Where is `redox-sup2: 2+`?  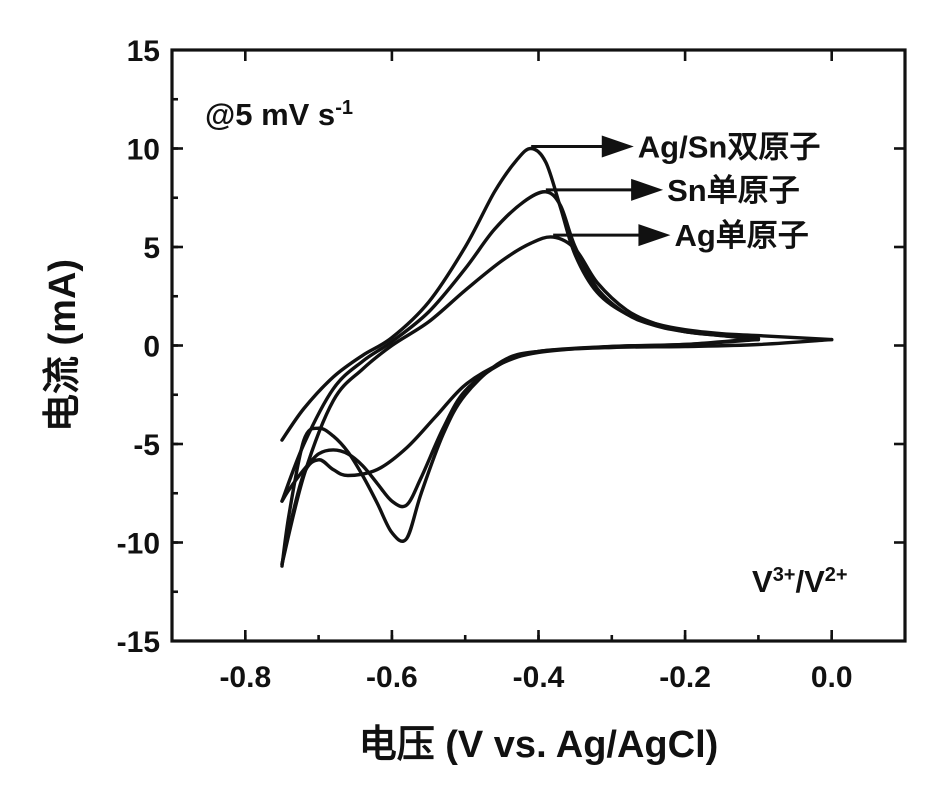
redox-sup2: 2+ is located at coordinates (836, 575).